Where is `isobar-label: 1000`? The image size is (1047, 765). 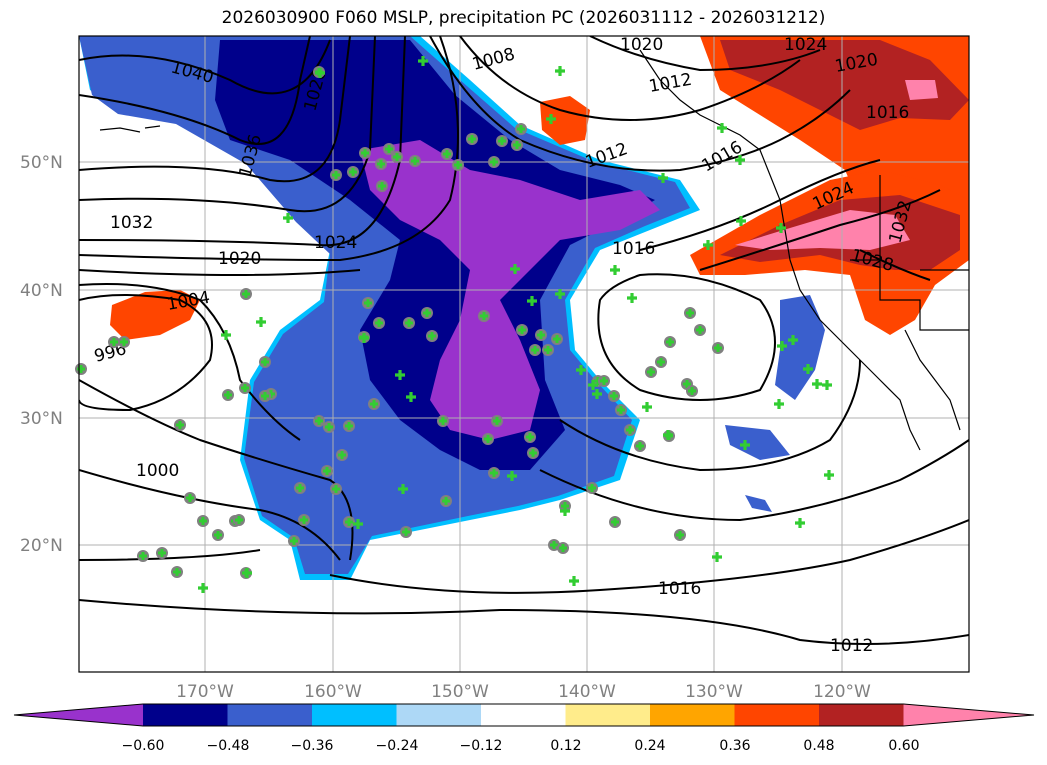
isobar-label: 1000 is located at coordinates (157, 471).